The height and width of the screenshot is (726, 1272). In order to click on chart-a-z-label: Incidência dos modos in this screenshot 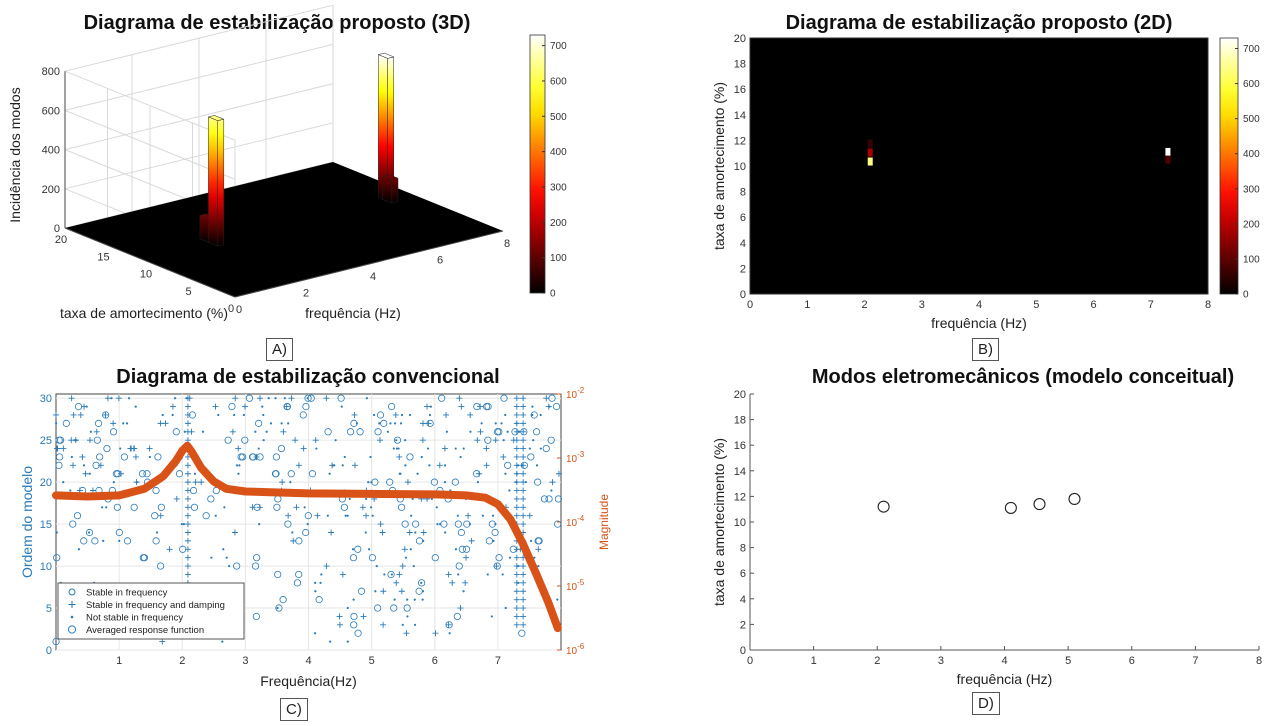, I will do `click(15, 154)`.